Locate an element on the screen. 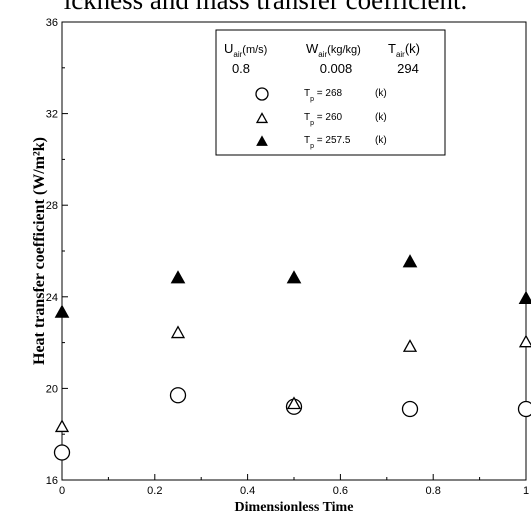 The width and height of the screenshot is (531, 518). legend-value: 294 is located at coordinates (408, 68).